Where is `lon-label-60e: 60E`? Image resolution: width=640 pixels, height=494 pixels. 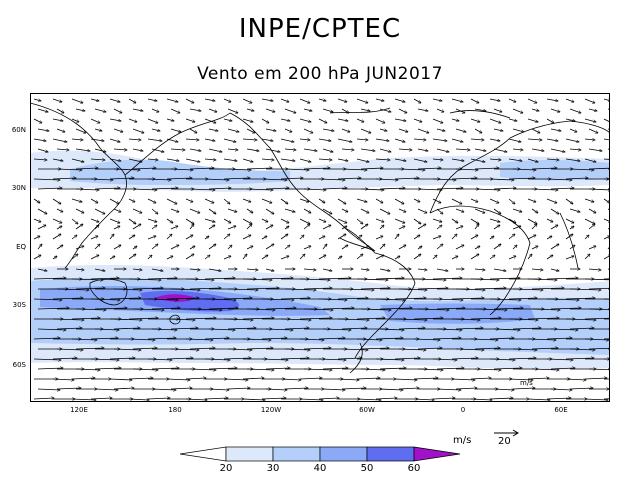 lon-label-60e: 60E is located at coordinates (561, 410).